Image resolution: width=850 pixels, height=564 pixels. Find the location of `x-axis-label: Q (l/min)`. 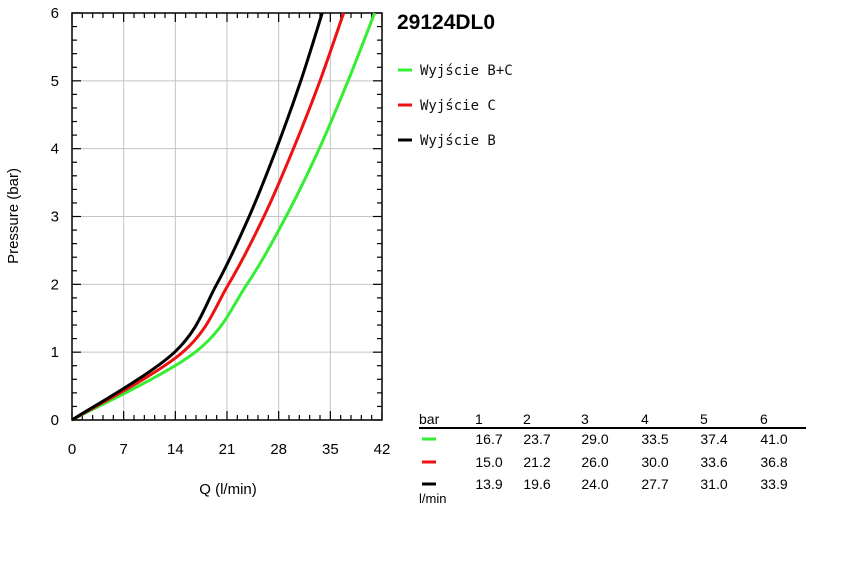

x-axis-label: Q (l/min) is located at coordinates (228, 489).